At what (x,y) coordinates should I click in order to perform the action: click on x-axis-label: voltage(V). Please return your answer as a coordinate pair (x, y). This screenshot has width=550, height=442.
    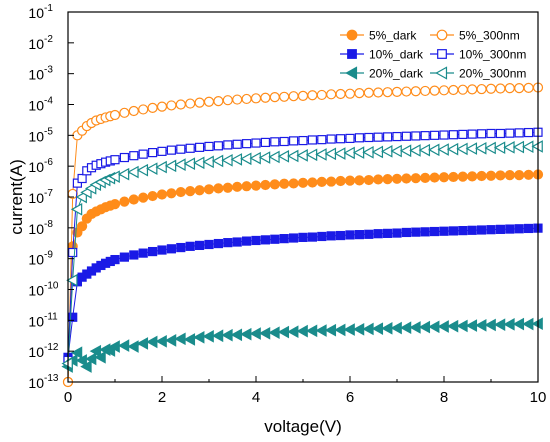
    Looking at the image, I should click on (302, 426).